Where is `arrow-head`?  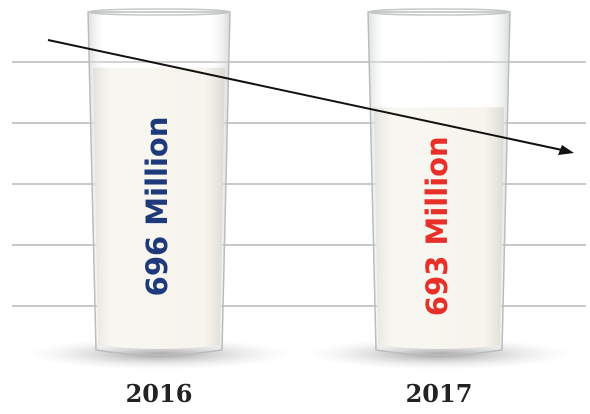
arrow-head is located at coordinates (566, 150).